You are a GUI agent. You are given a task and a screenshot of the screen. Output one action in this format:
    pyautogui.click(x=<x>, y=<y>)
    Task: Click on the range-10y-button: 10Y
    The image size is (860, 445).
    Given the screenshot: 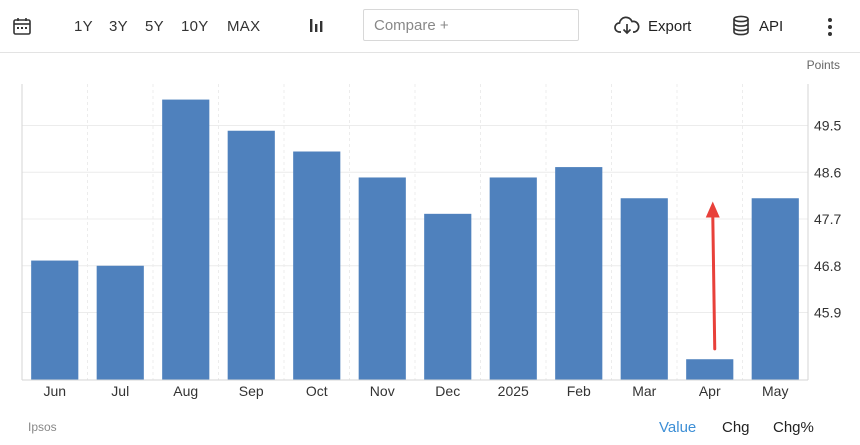 What is the action you would take?
    pyautogui.click(x=195, y=26)
    